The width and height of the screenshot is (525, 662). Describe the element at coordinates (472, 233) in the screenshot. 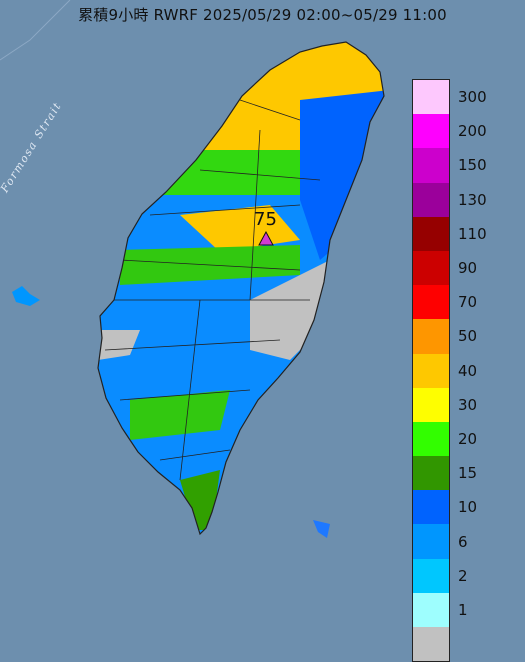

I see `legend-label: 110` at that location.